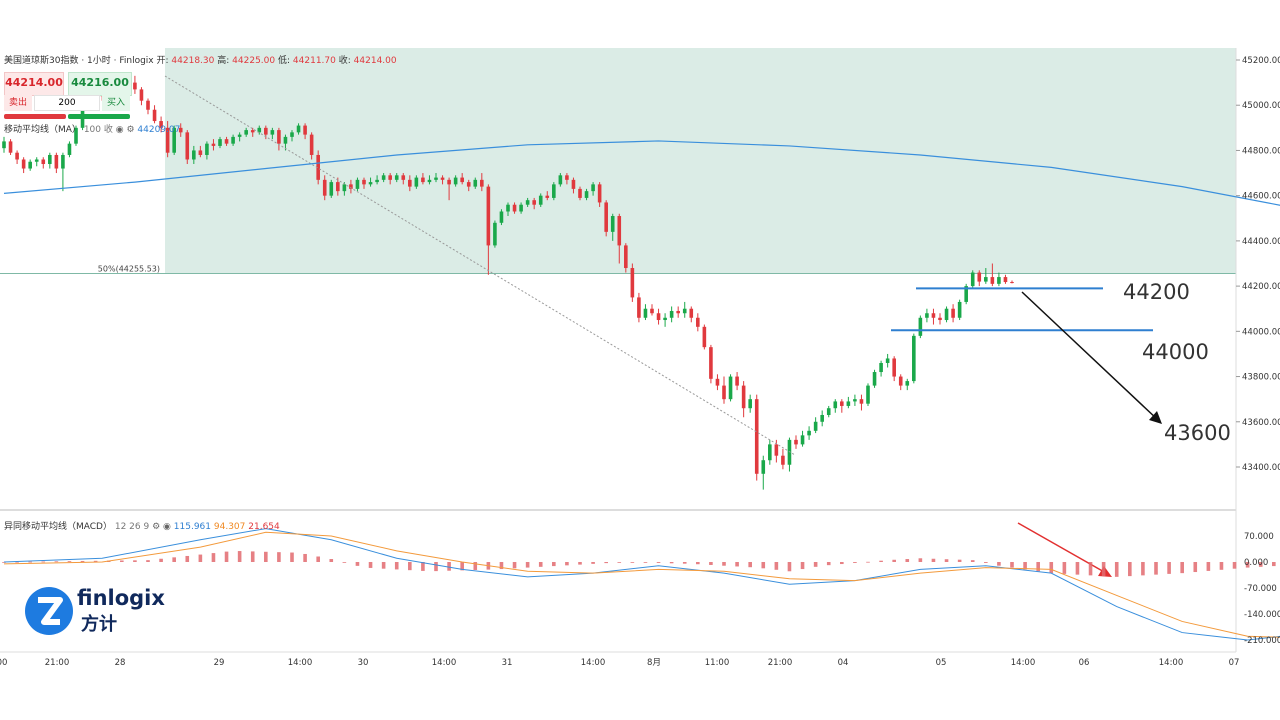  I want to click on sell-button: 卖出, so click(18, 103).